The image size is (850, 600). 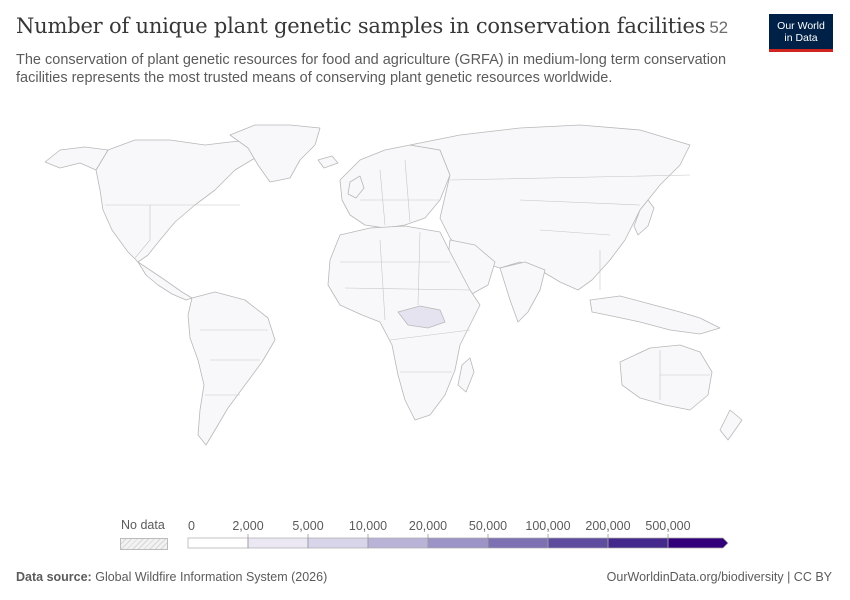 I want to click on year-label: 52, so click(x=718, y=27).